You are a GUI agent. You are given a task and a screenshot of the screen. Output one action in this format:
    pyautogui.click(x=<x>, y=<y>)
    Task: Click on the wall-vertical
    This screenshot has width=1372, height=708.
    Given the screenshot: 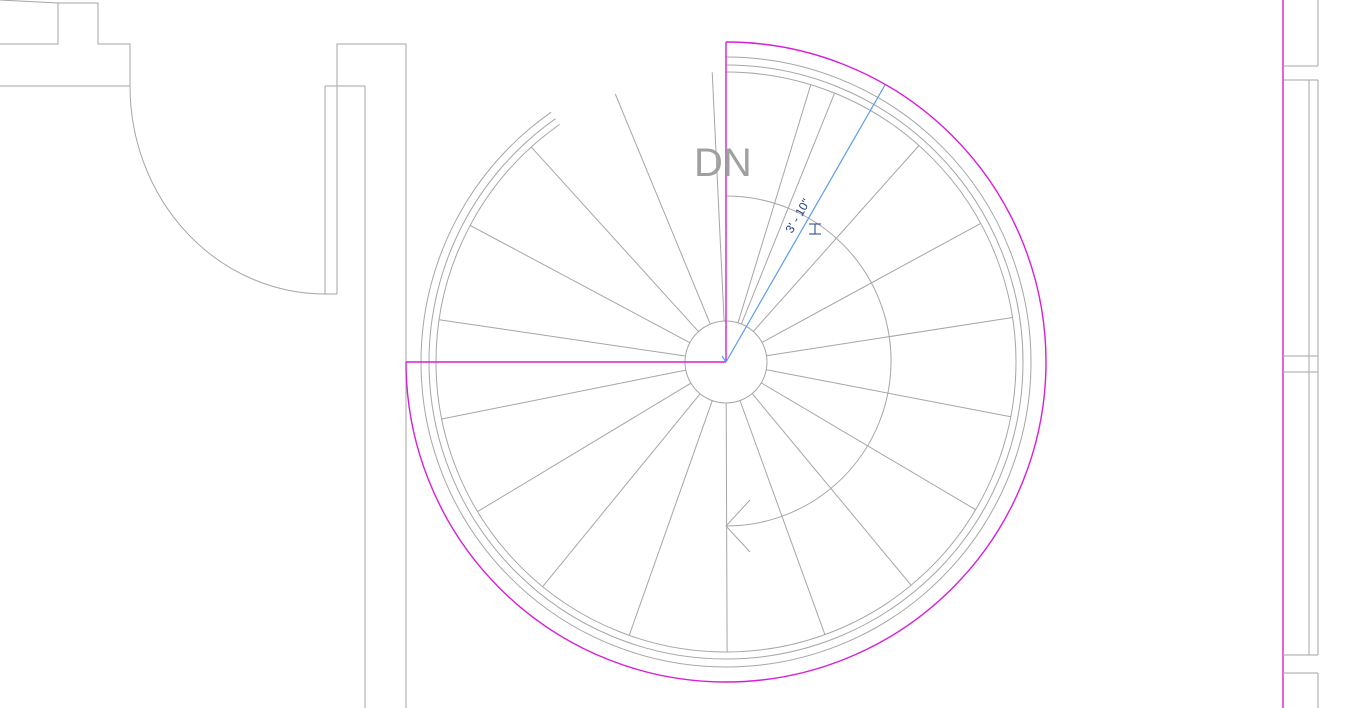 What is the action you would take?
    pyautogui.click(x=366, y=375)
    